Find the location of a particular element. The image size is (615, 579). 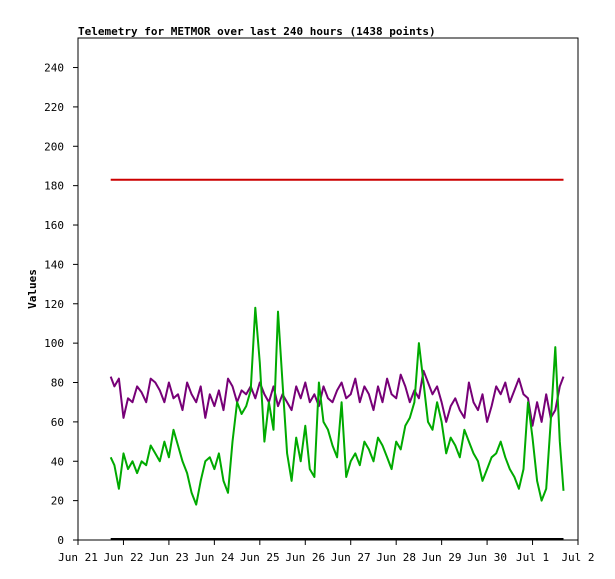

y-axis-ticks: 0 20 40 60 80 100 120 140 160 180 200 220 240 is located at coordinates (61, 304).